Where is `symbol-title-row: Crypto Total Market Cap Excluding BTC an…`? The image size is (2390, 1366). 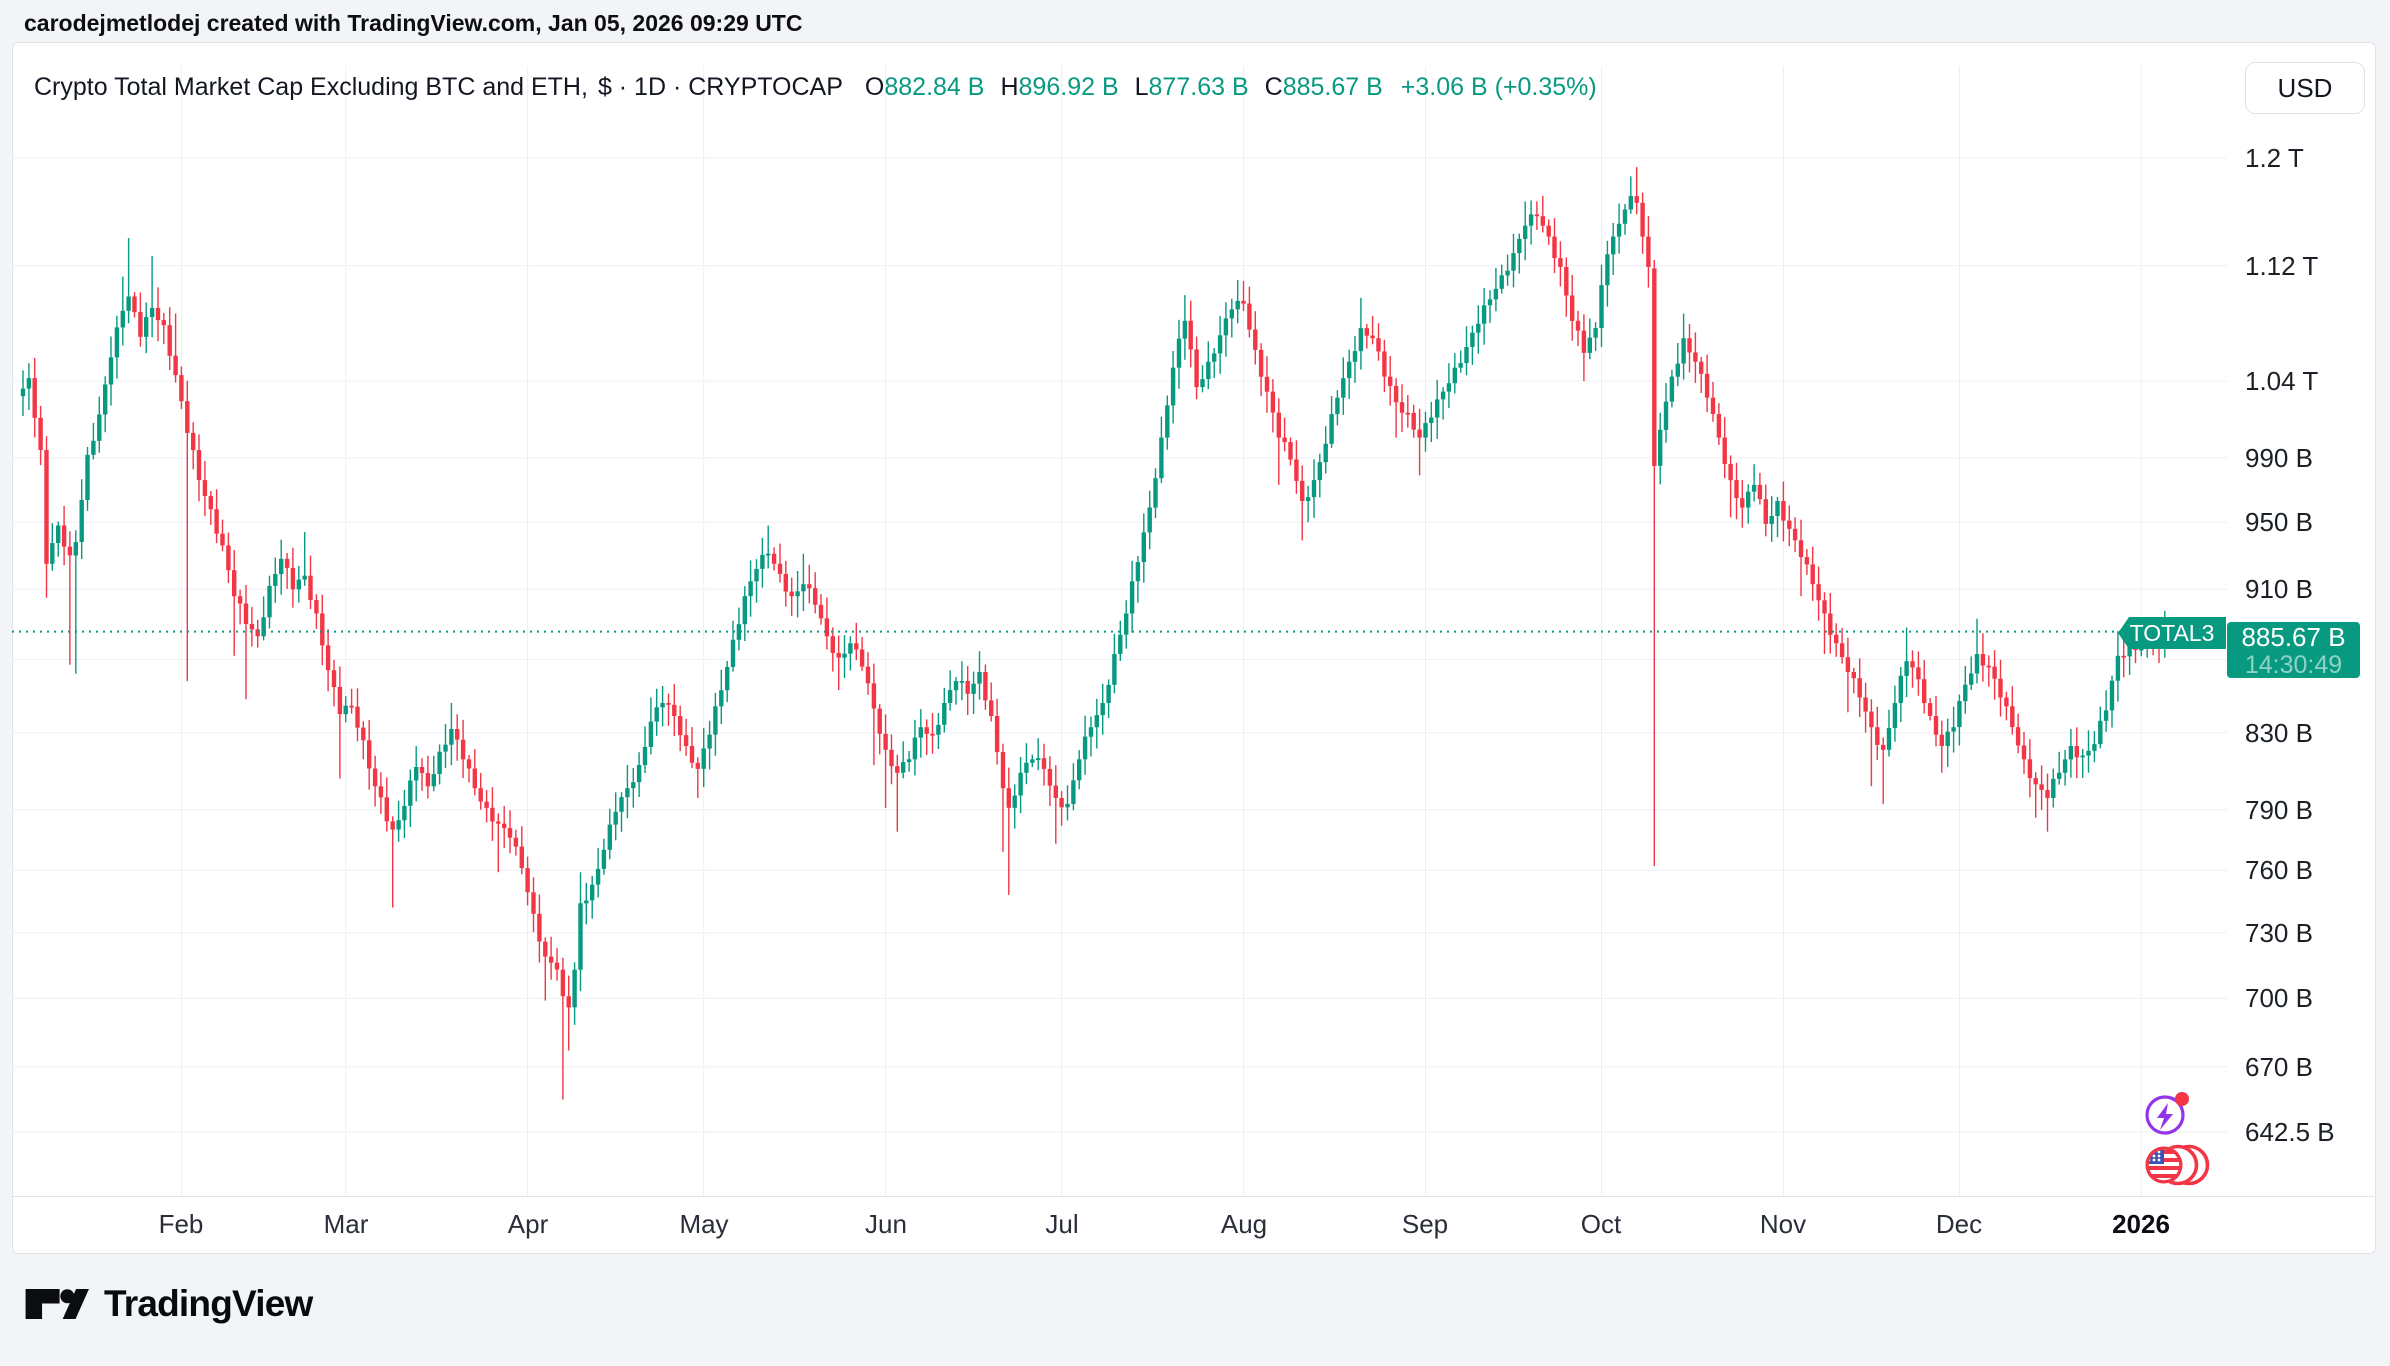 symbol-title-row: Crypto Total Market Cap Excluding BTC an… is located at coordinates (815, 87).